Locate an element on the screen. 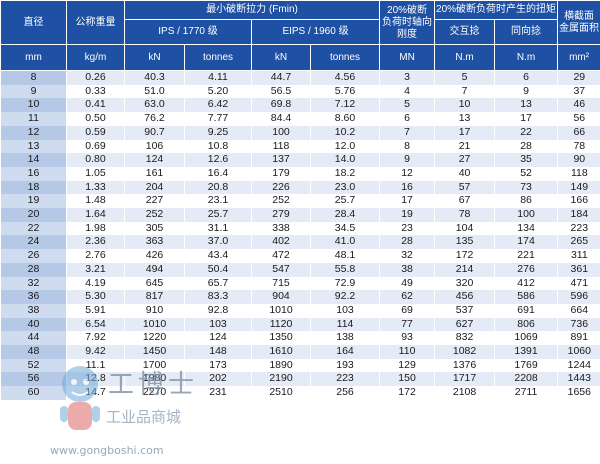  table-cell: 193 is located at coordinates (344, 365).